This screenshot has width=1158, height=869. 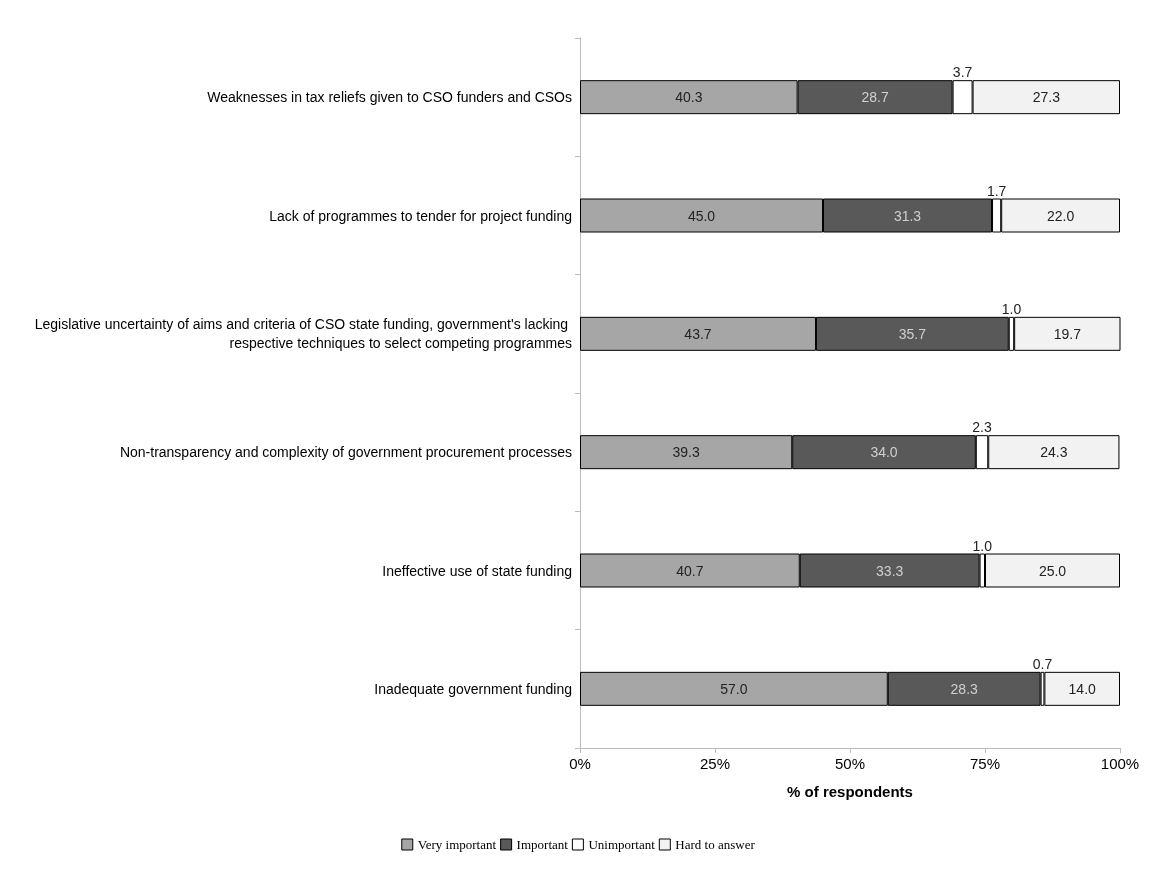 What do you see at coordinates (689, 97) in the screenshot?
I see `data-label: 40.3` at bounding box center [689, 97].